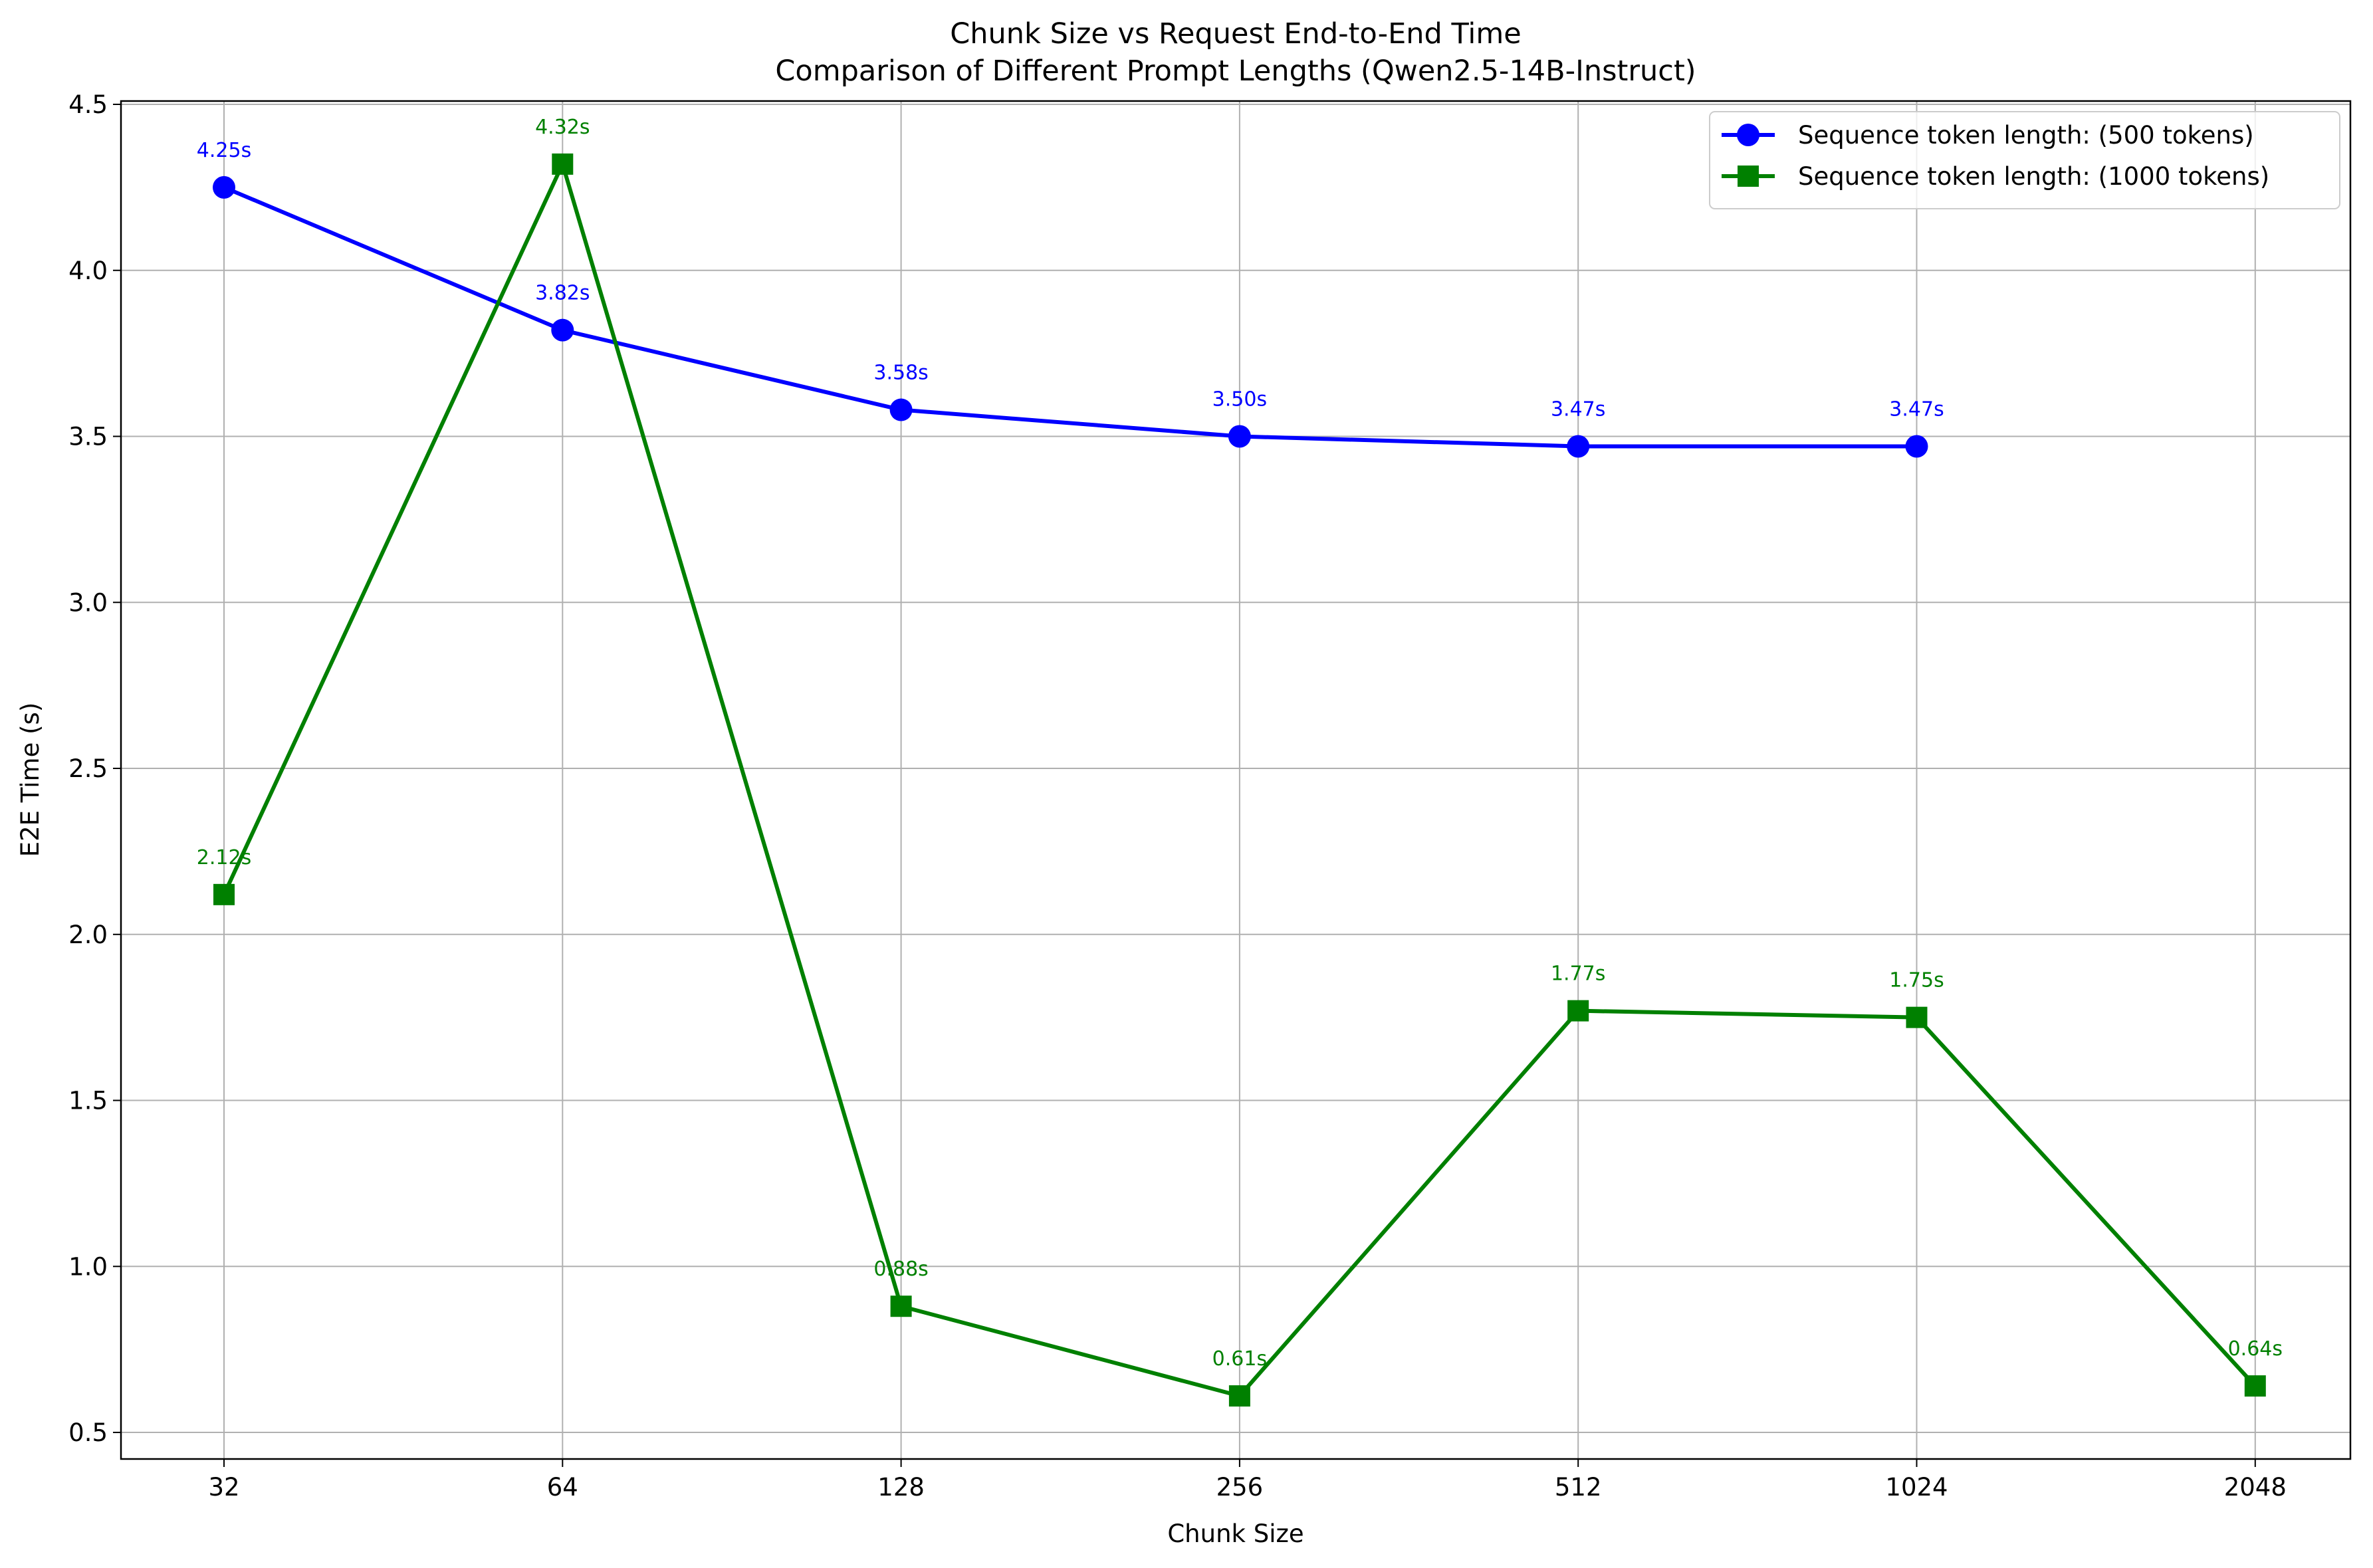  I want to click on data-label: 1.75s, so click(1916, 981).